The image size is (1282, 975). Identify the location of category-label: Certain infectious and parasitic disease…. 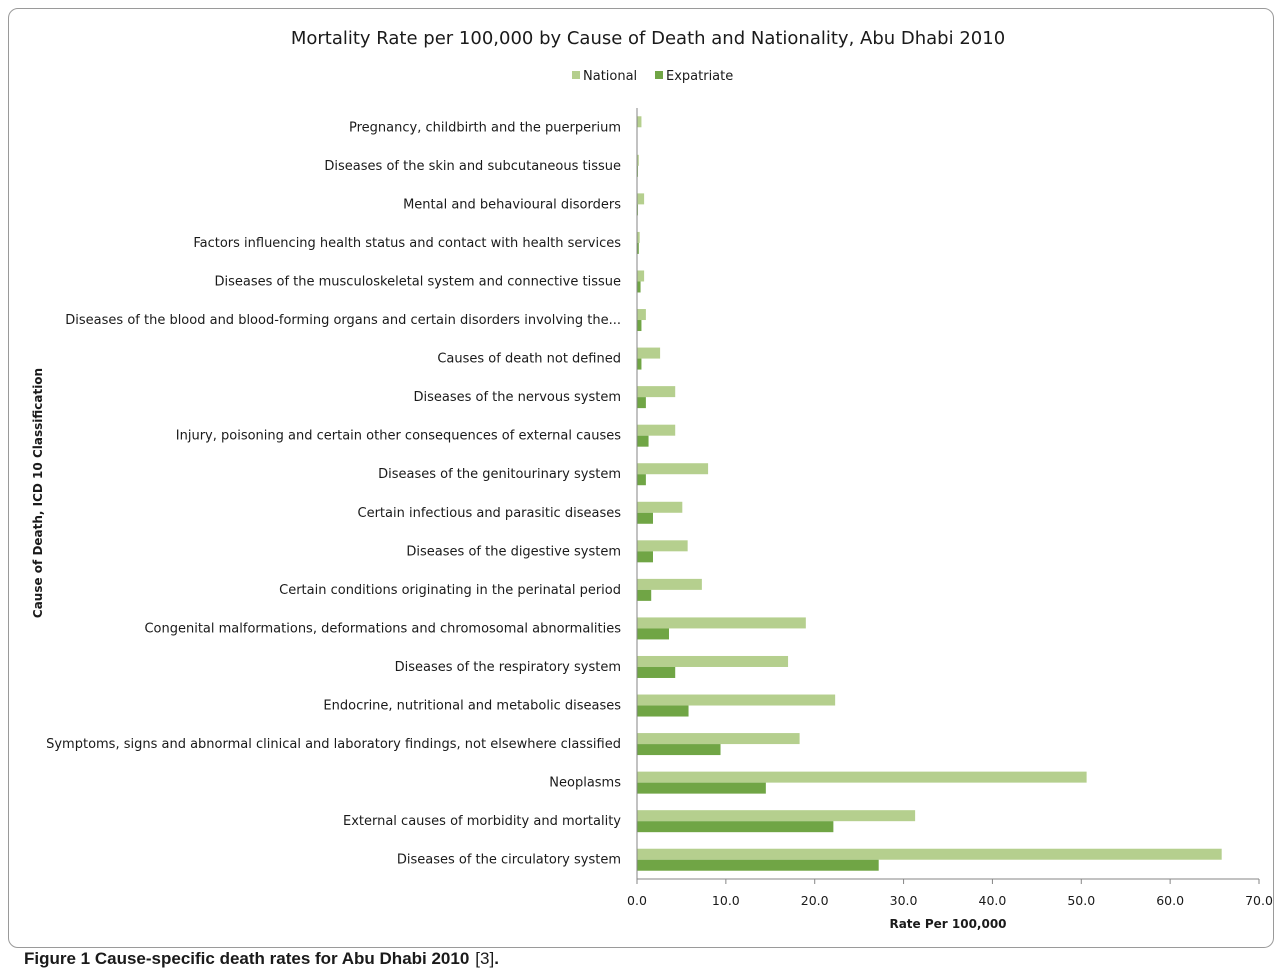
(490, 513).